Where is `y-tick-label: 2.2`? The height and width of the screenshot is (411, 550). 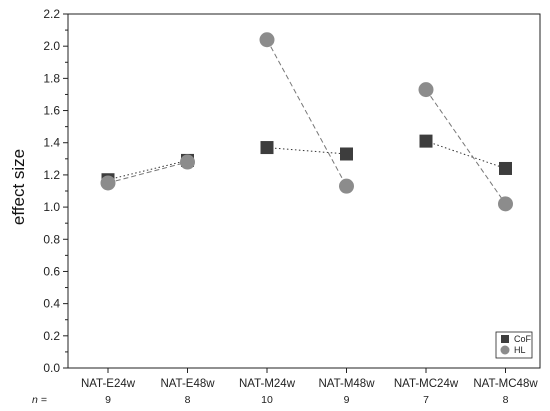
y-tick-label: 2.2 is located at coordinates (51, 14).